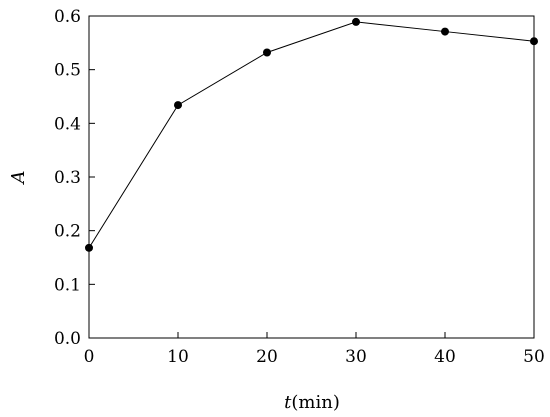  I want to click on y-tick-label: 0.5, so click(67, 71).